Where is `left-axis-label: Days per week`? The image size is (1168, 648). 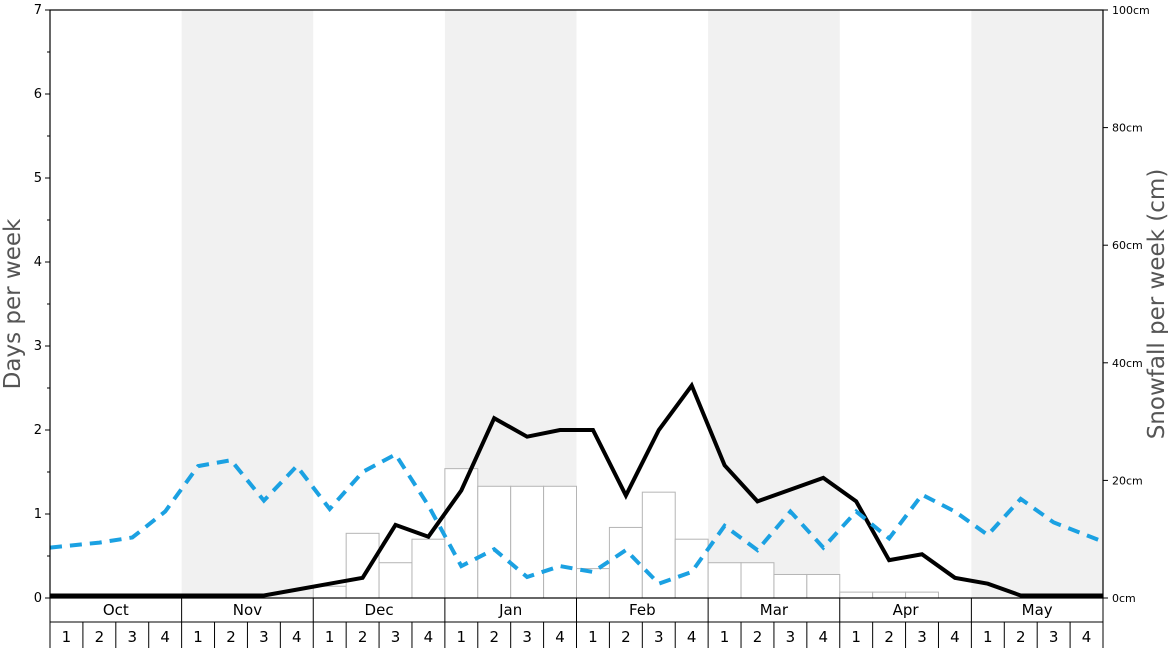 left-axis-label: Days per week is located at coordinates (13, 303).